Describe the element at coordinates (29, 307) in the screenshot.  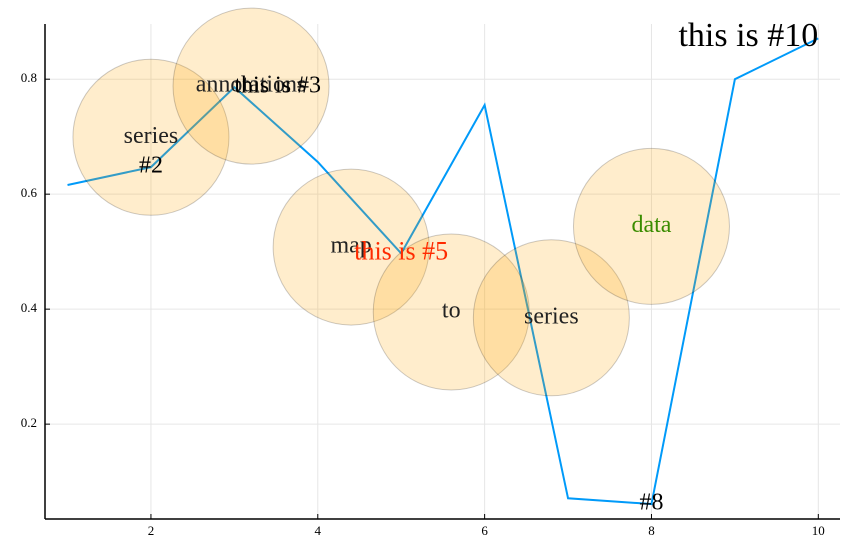
I see `y-tick-label: 0.4` at that location.